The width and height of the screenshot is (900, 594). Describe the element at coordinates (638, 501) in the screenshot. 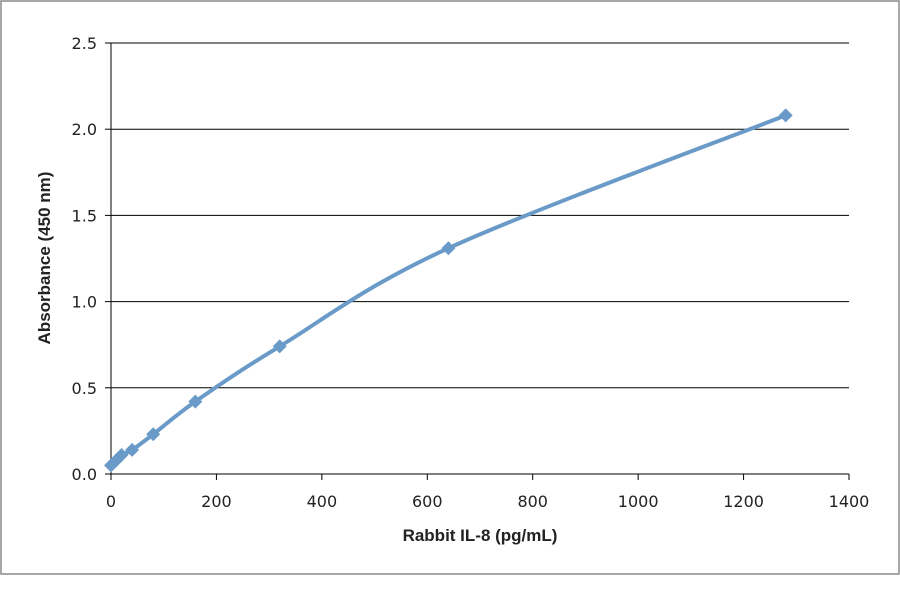

I see `x-tick-label: 1000` at that location.